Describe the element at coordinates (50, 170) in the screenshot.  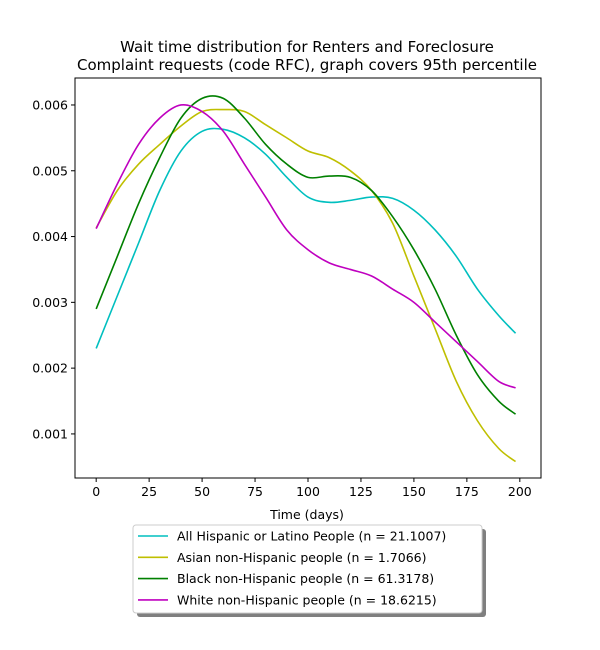
I see `y-tick-label: 0.005` at that location.